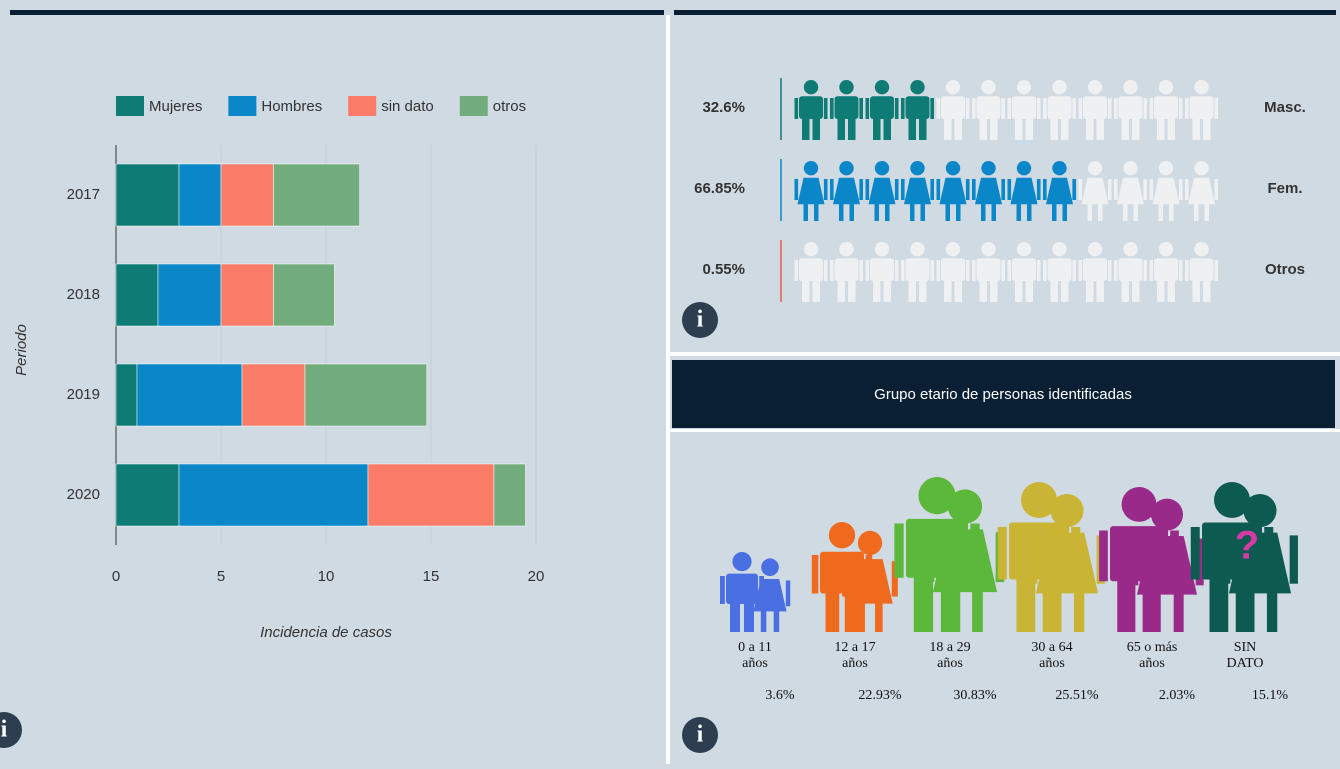 The width and height of the screenshot is (1340, 769). Describe the element at coordinates (116, 576) in the screenshot. I see `x-tick-label: 0` at that location.